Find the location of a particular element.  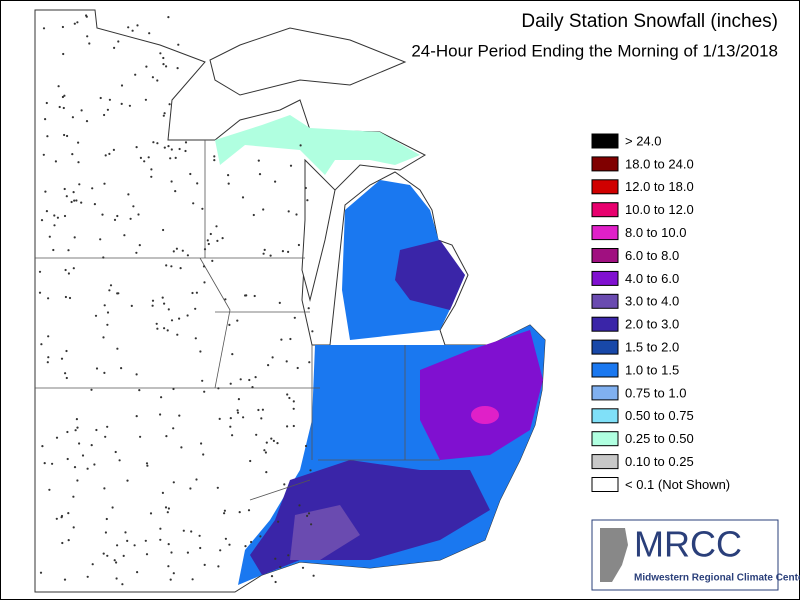

legend-label: < 0.1 (Not Shown) is located at coordinates (677, 484).